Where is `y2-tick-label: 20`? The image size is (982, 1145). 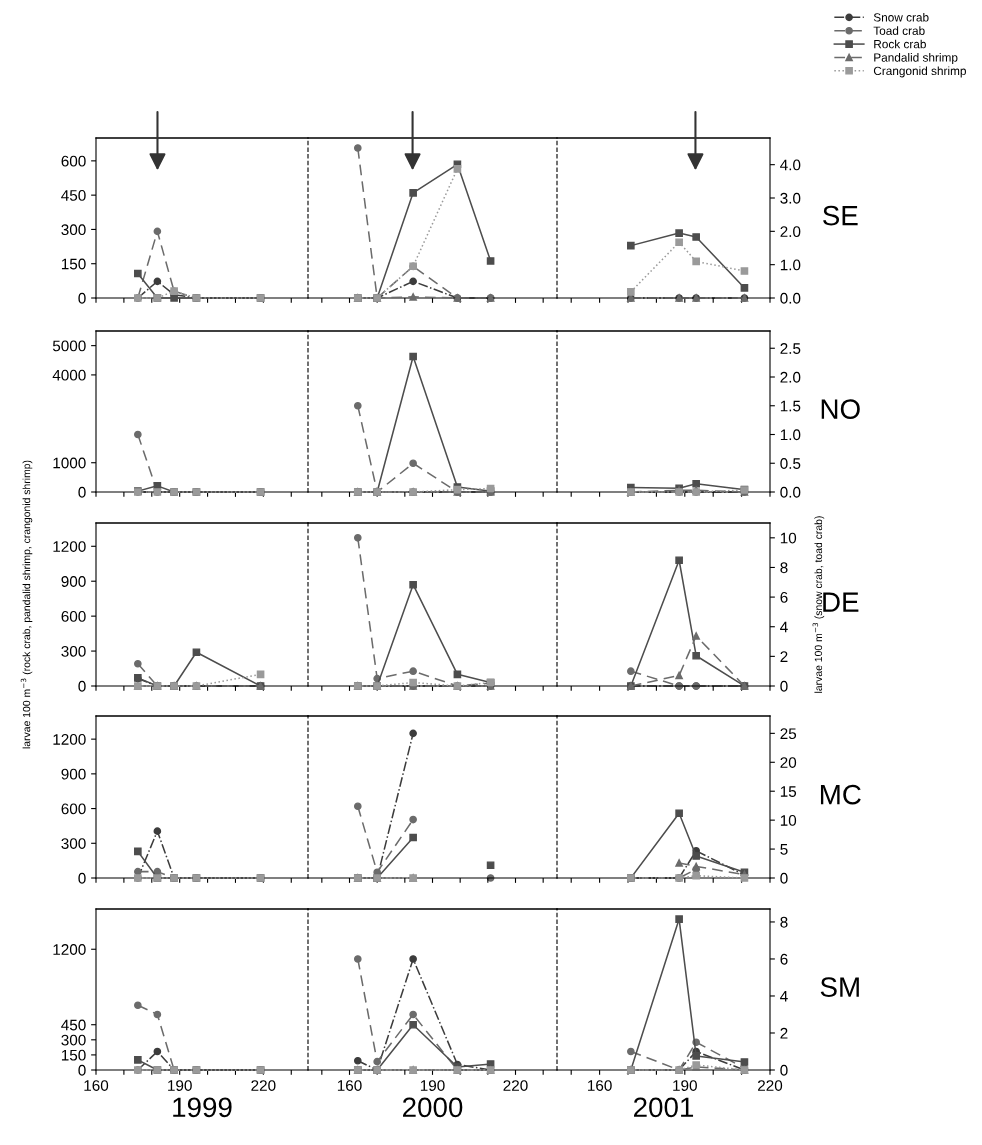 y2-tick-label: 20 is located at coordinates (788, 762).